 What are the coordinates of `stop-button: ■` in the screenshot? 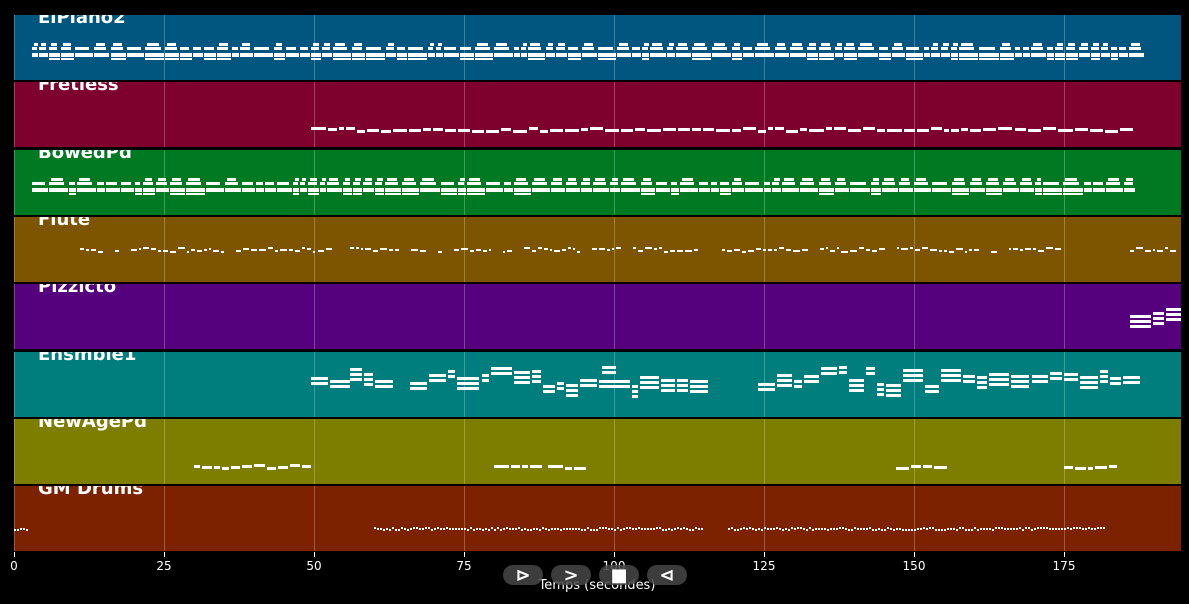 It's located at (619, 575).